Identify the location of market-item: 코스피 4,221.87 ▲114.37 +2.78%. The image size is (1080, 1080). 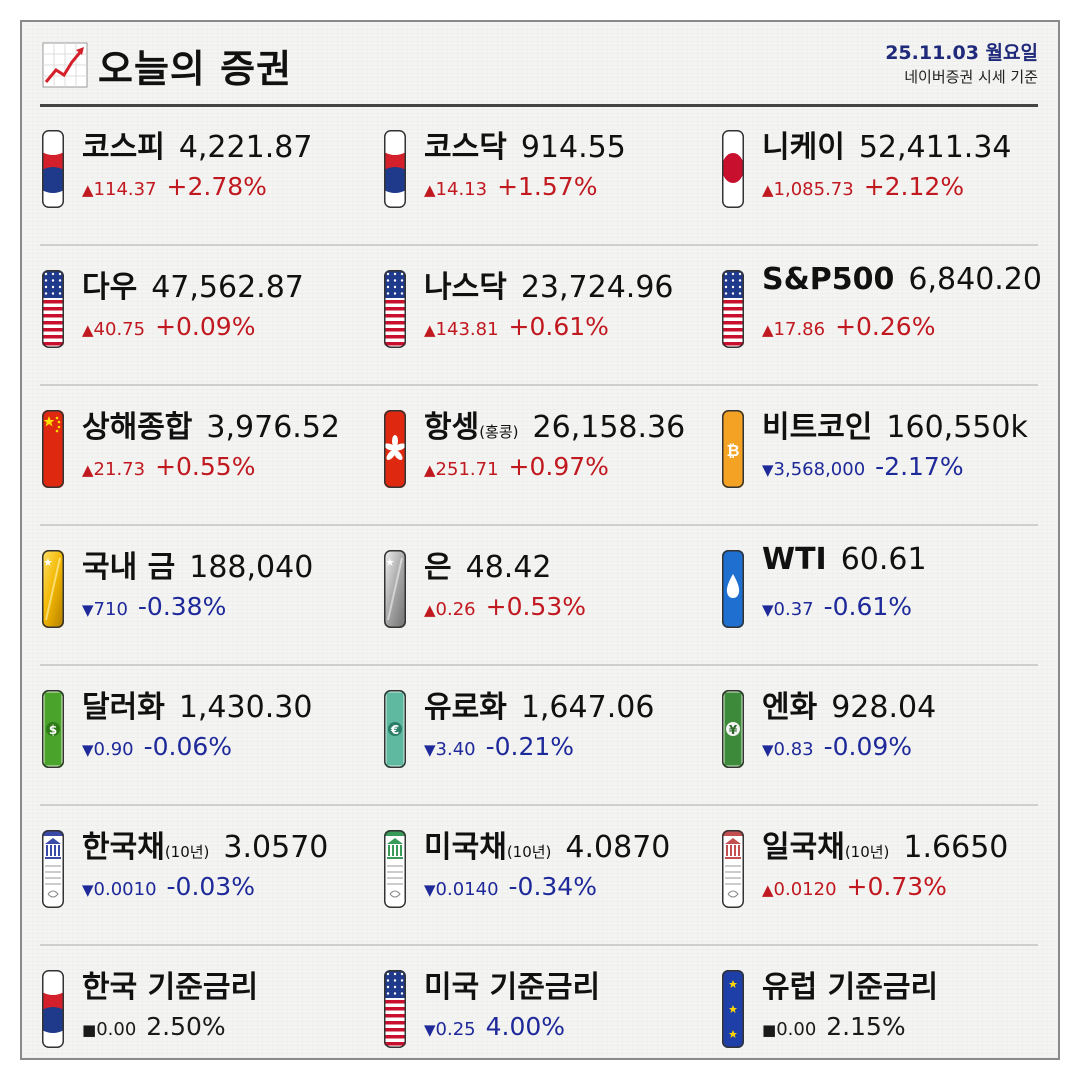
(212, 169).